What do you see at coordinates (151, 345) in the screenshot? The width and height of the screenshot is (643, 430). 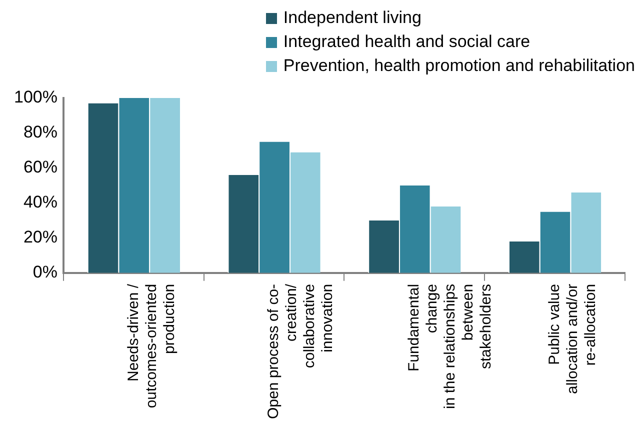 I see `x-tick-label: Needs-driven / outcomes-oriented production` at bounding box center [151, 345].